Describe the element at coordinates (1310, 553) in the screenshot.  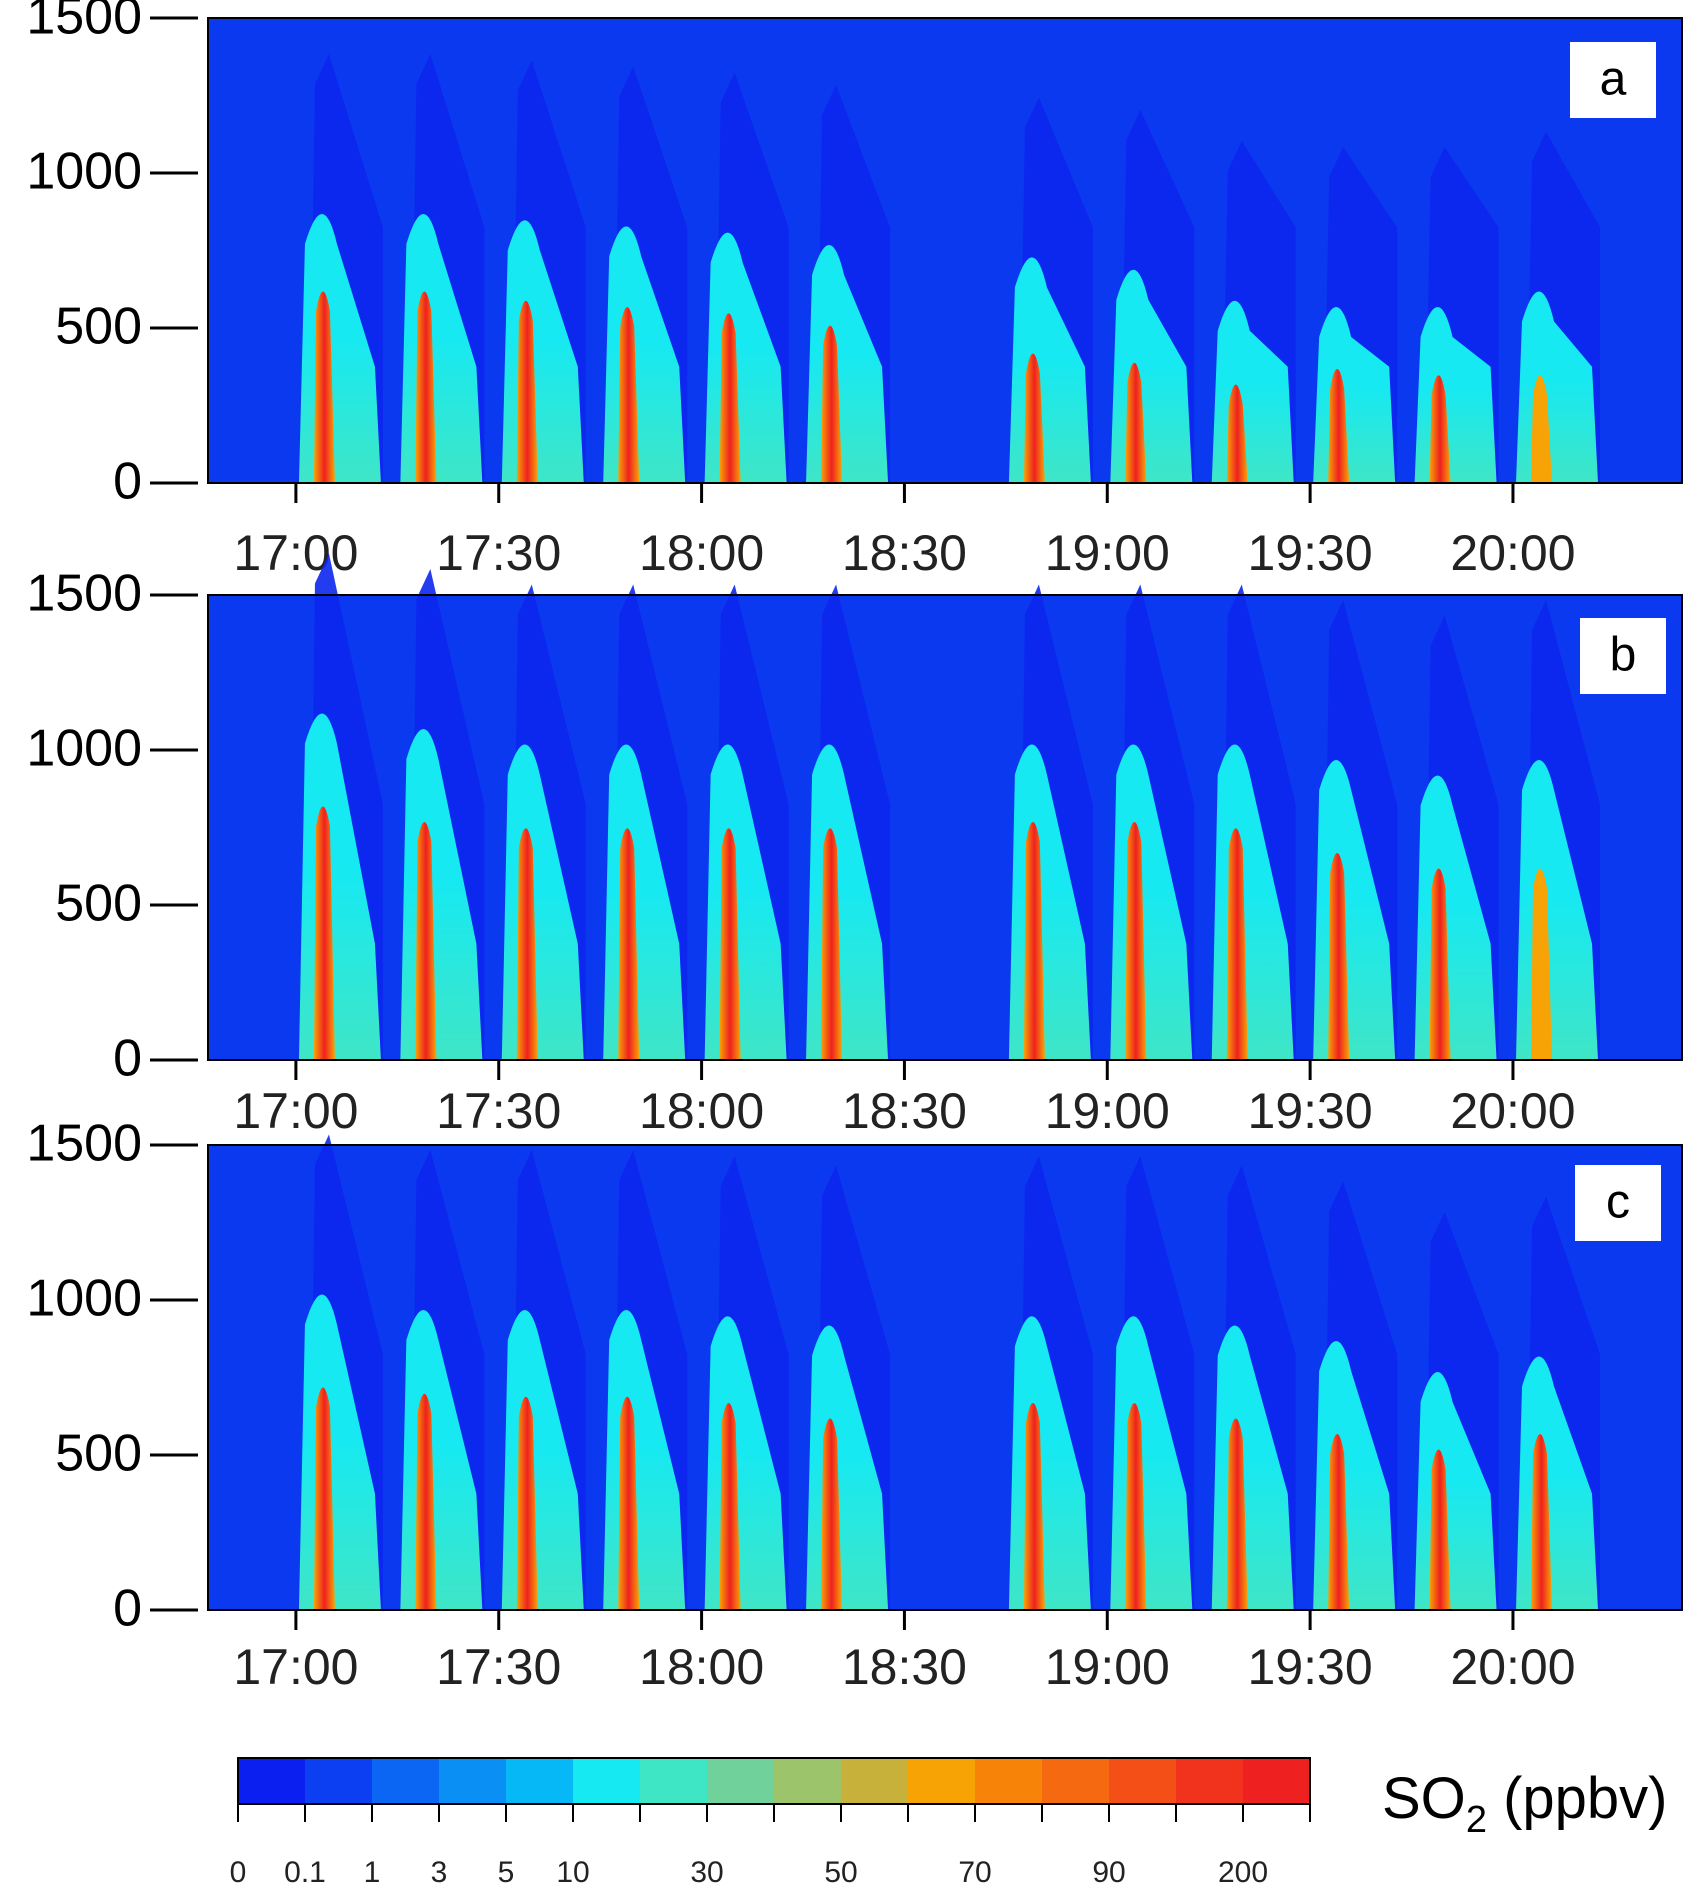
I see `xtick-label: 19:30` at that location.